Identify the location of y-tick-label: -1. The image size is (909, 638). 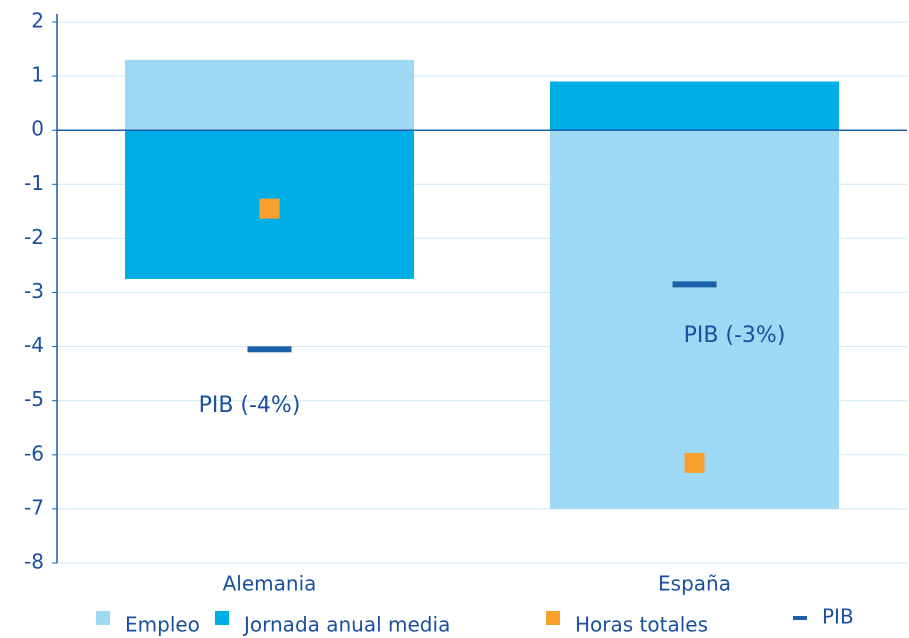
(34, 183).